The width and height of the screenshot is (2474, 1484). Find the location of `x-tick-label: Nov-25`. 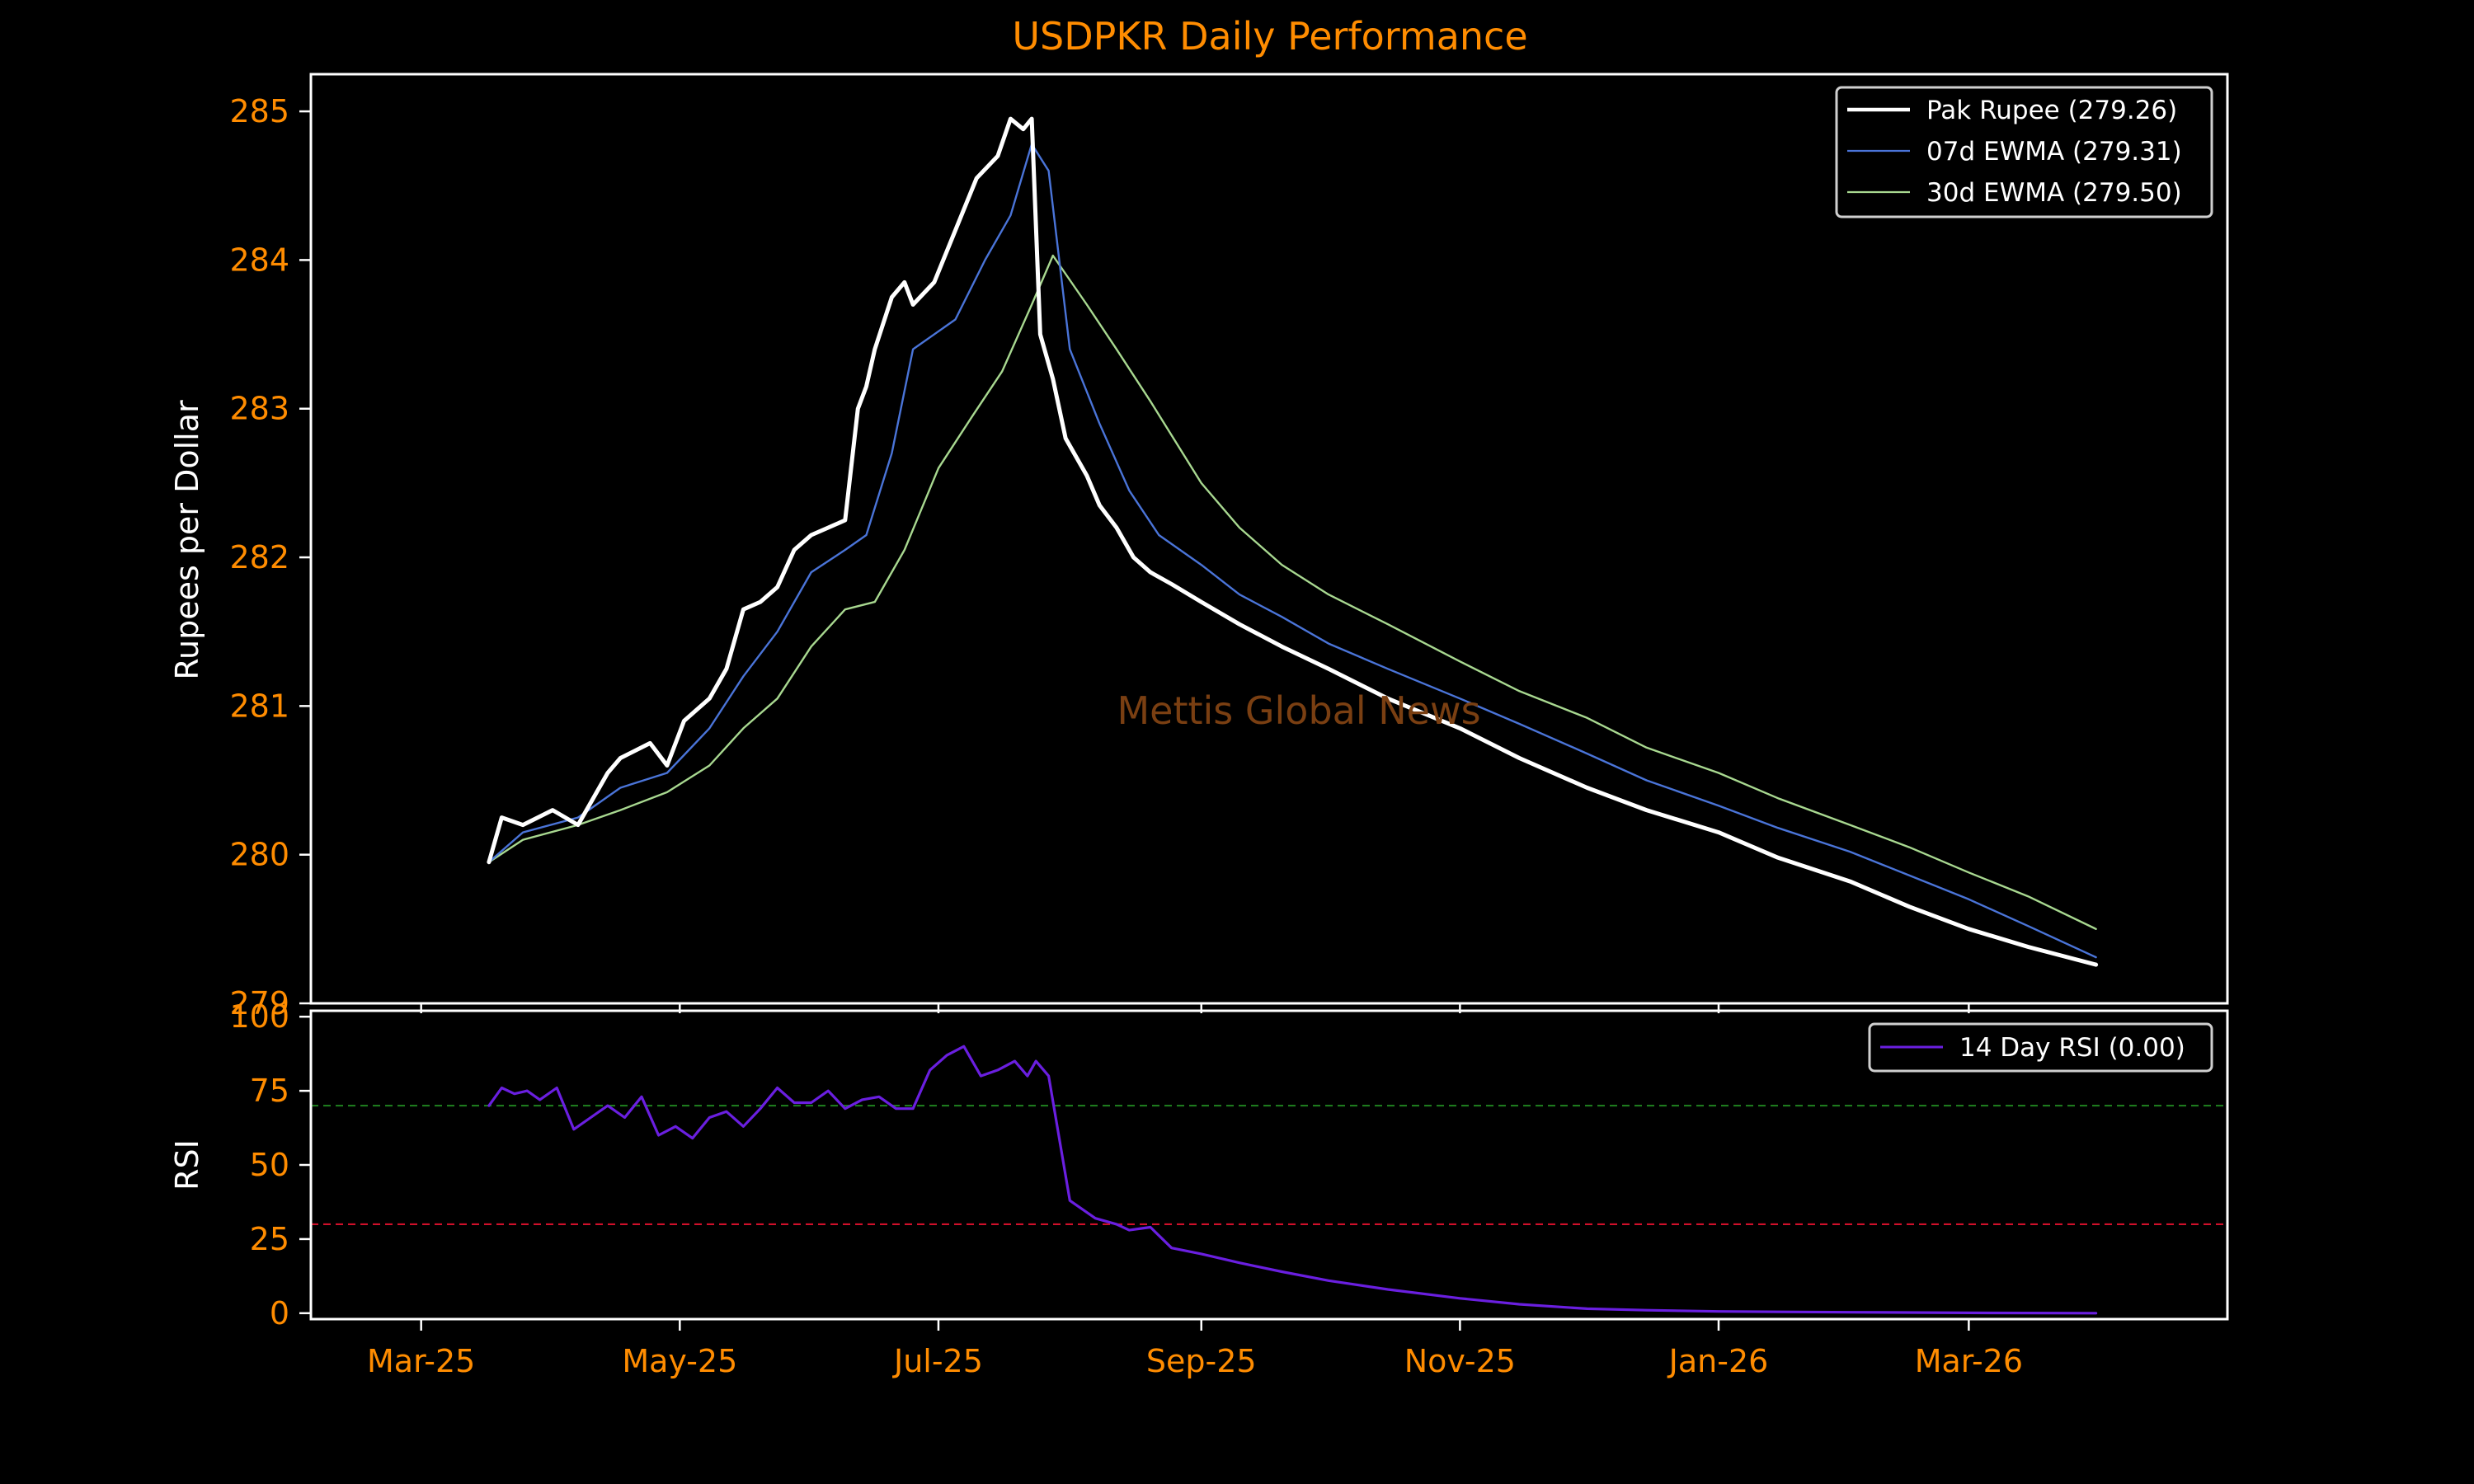

x-tick-label: Nov-25 is located at coordinates (1460, 1361).